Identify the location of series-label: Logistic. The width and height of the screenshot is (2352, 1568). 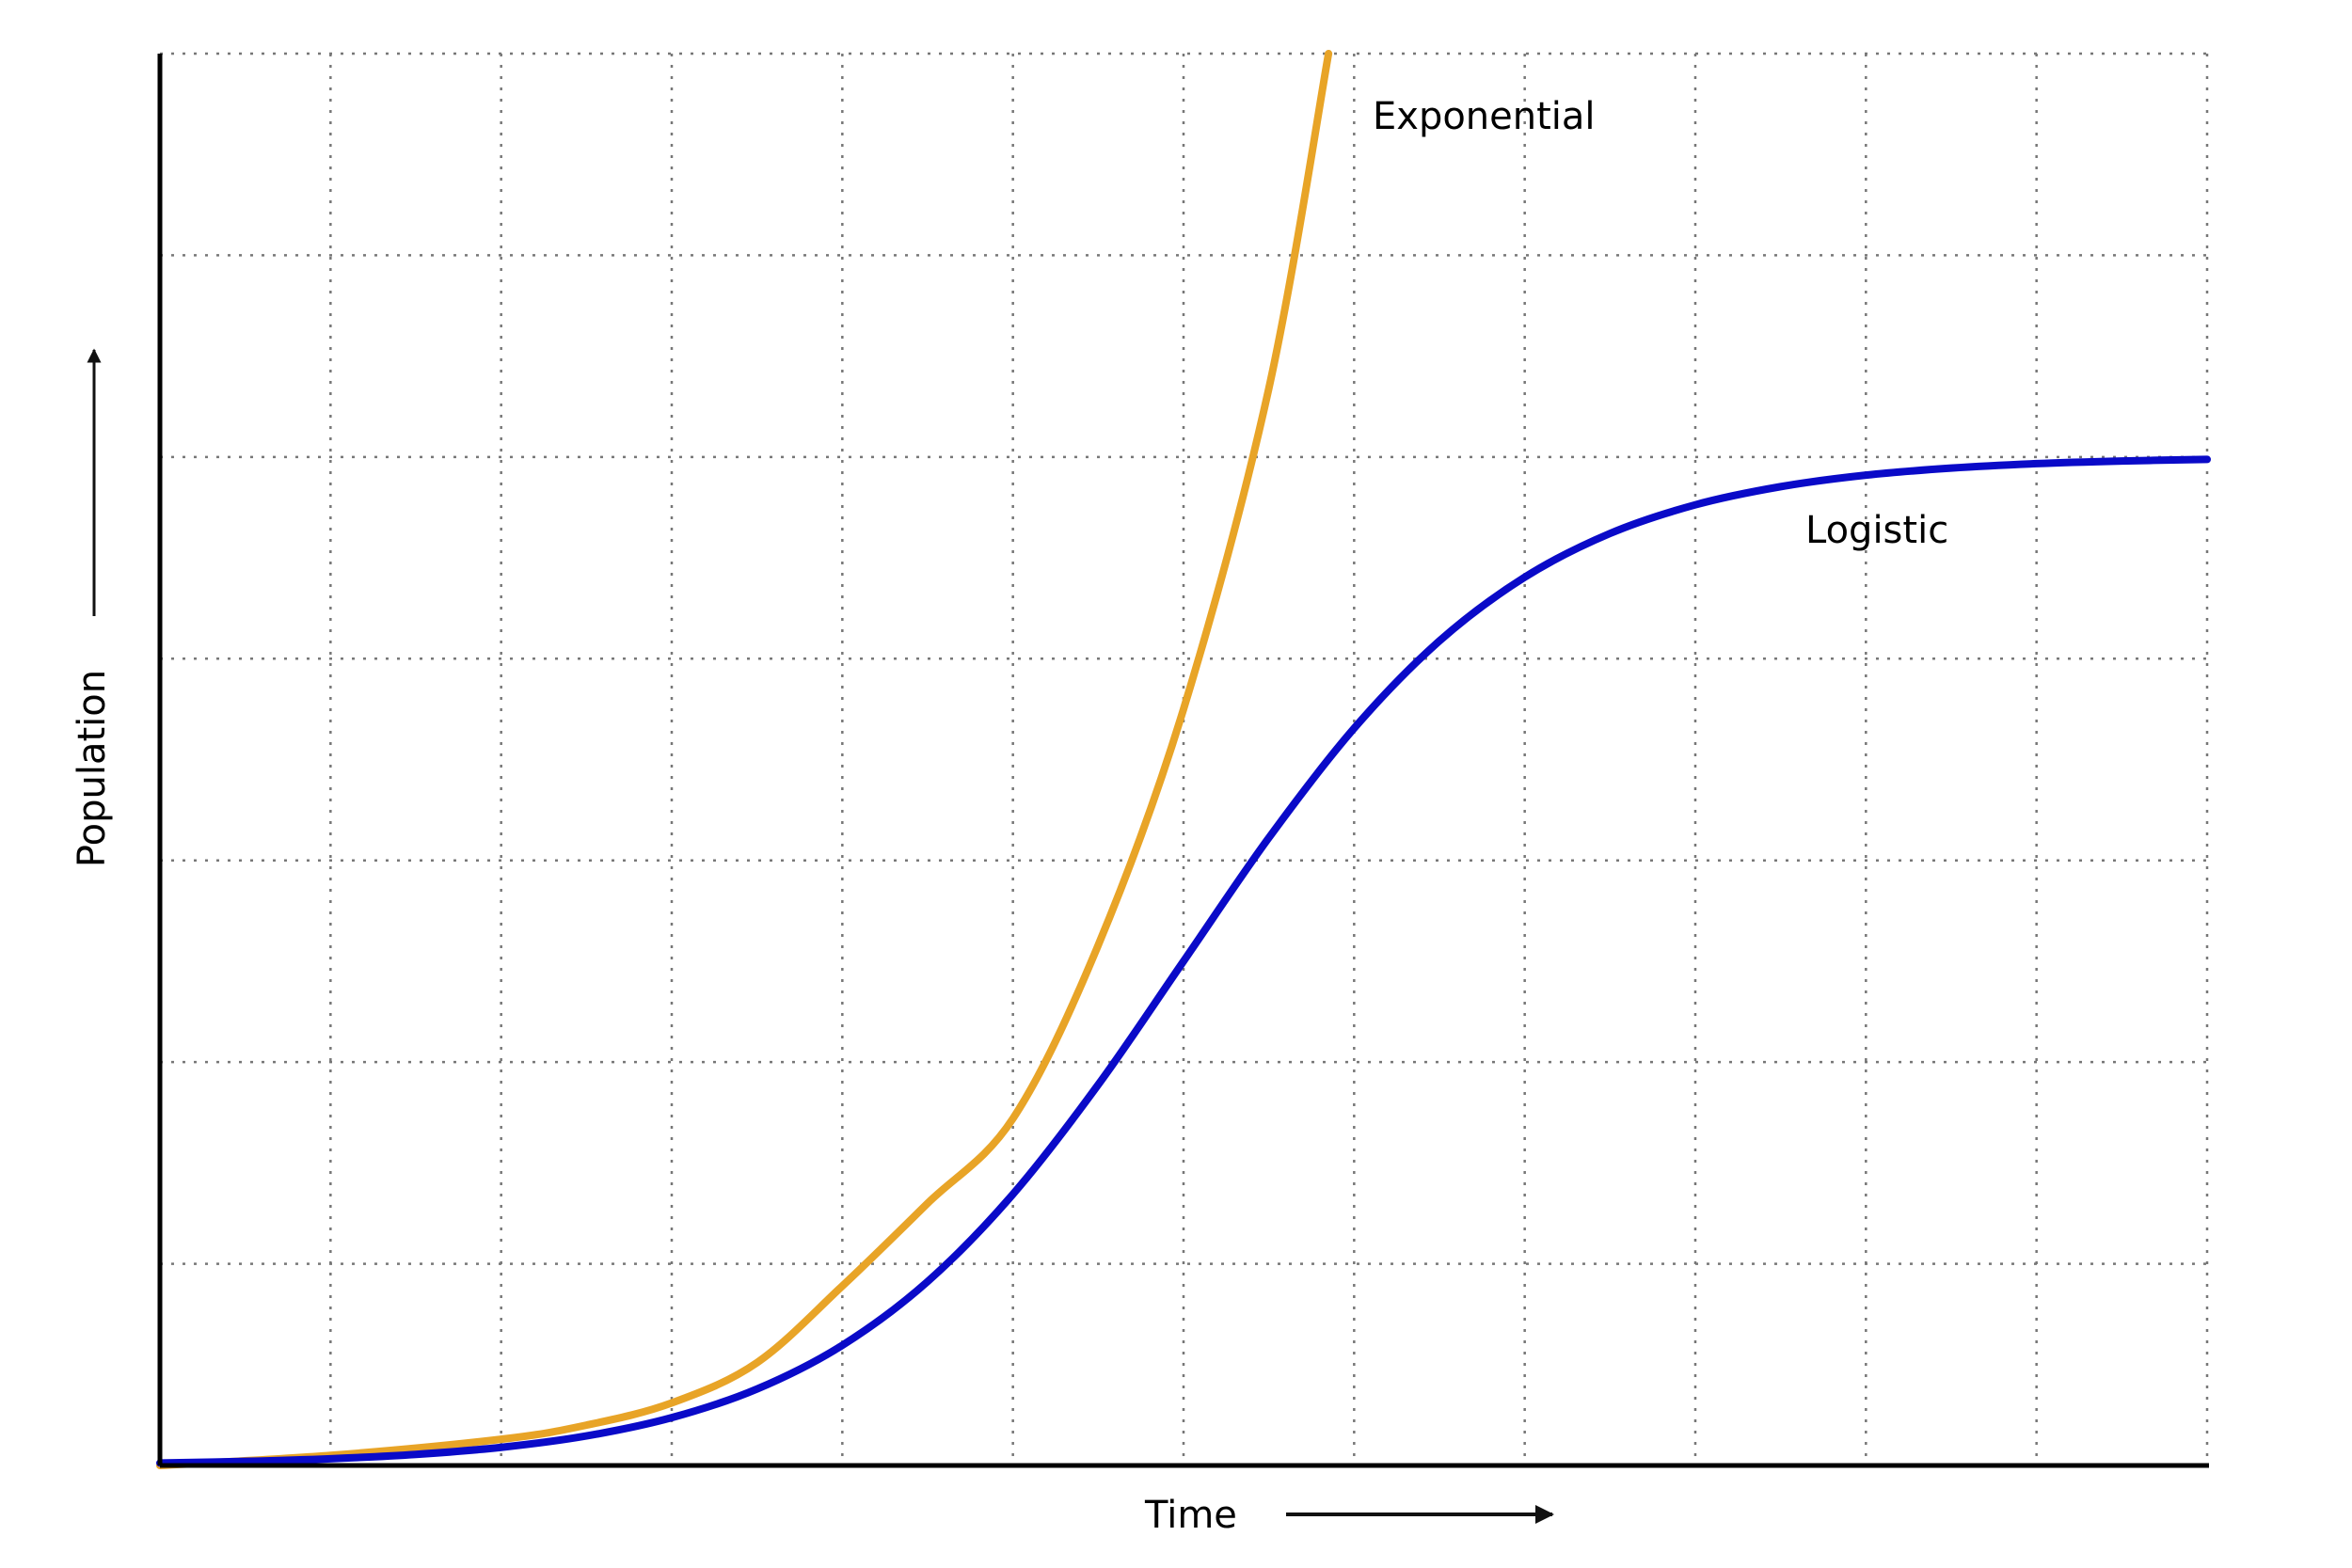
(1876, 530).